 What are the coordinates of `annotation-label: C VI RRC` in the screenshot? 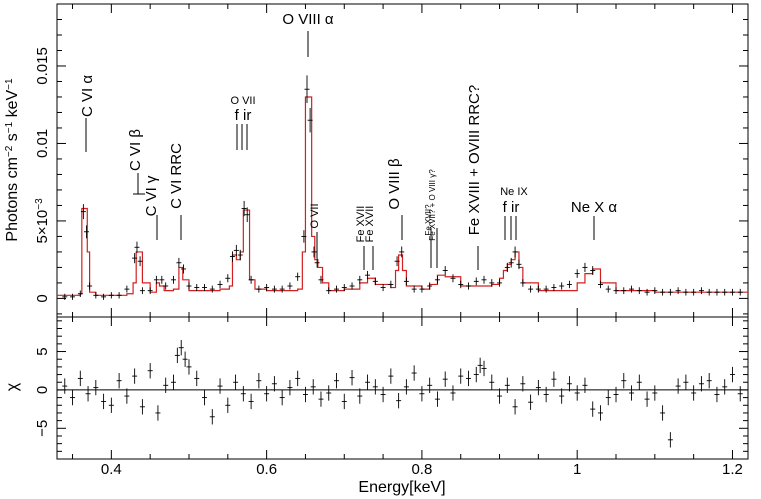 It's located at (176, 176).